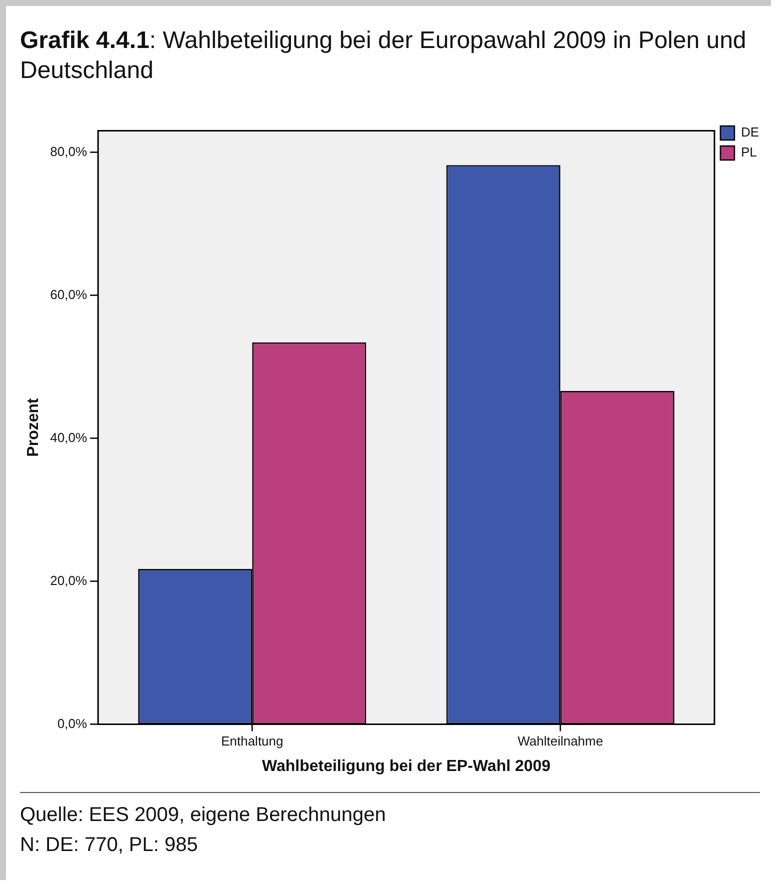 The width and height of the screenshot is (777, 886). Describe the element at coordinates (750, 132) in the screenshot. I see `legend-label: DE` at that location.